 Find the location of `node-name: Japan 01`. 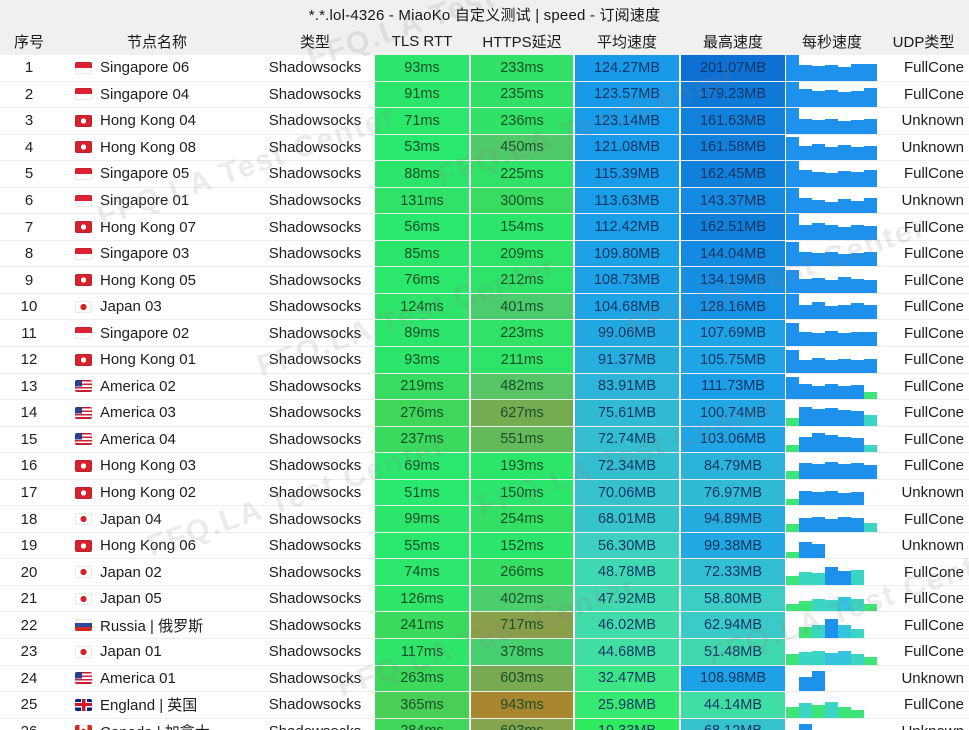

node-name: Japan 01 is located at coordinates (131, 652).